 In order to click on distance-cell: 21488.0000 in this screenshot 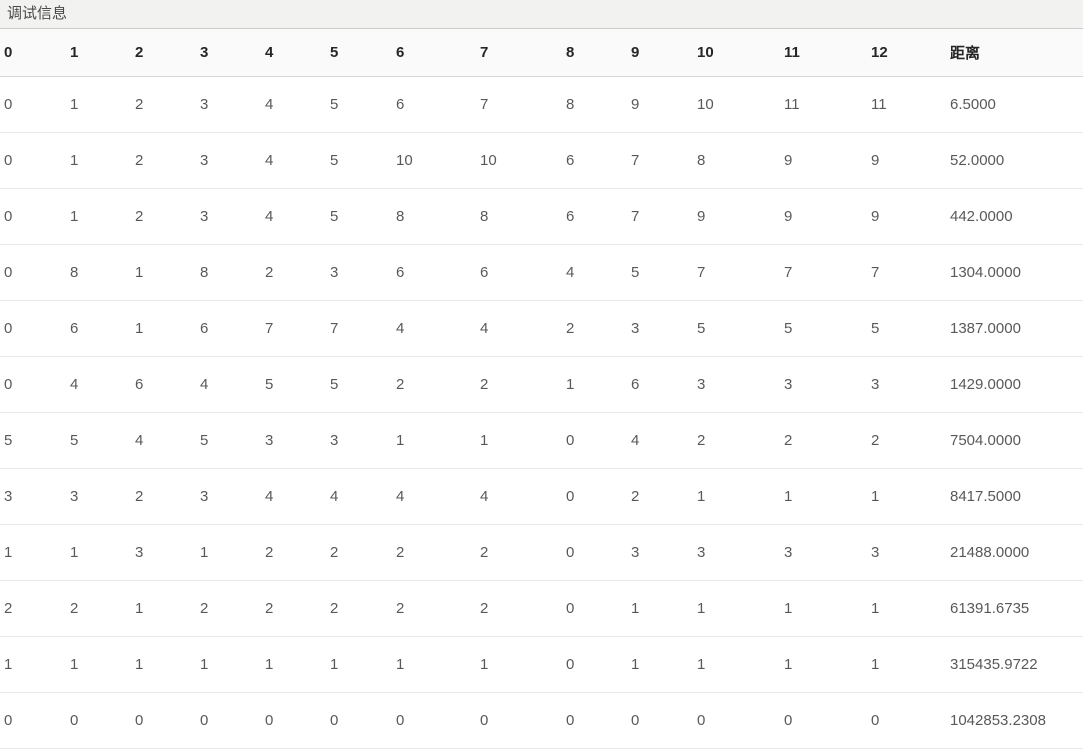, I will do `click(1014, 552)`.